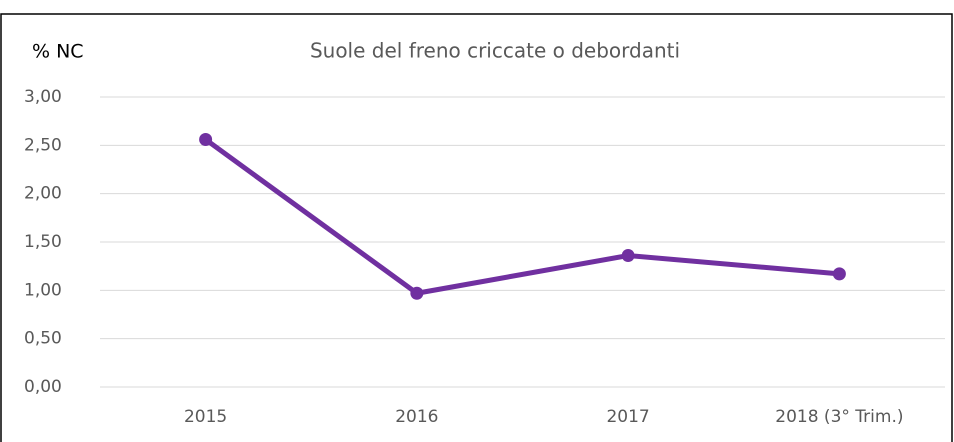 The width and height of the screenshot is (954, 442). I want to click on y-tick-label: 2,50, so click(43, 145).